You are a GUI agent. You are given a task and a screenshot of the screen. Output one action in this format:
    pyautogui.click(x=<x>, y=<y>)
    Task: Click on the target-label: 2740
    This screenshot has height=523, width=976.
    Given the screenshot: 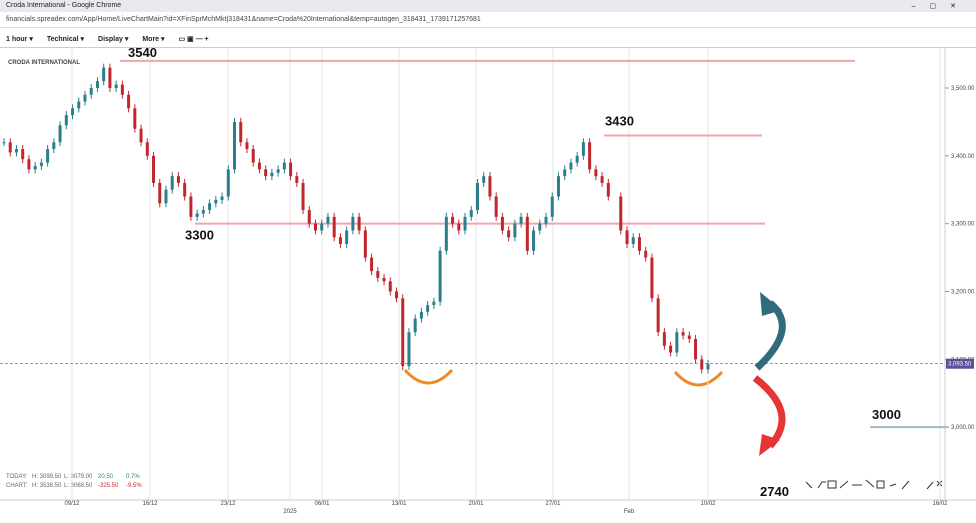 What is the action you would take?
    pyautogui.click(x=774, y=491)
    